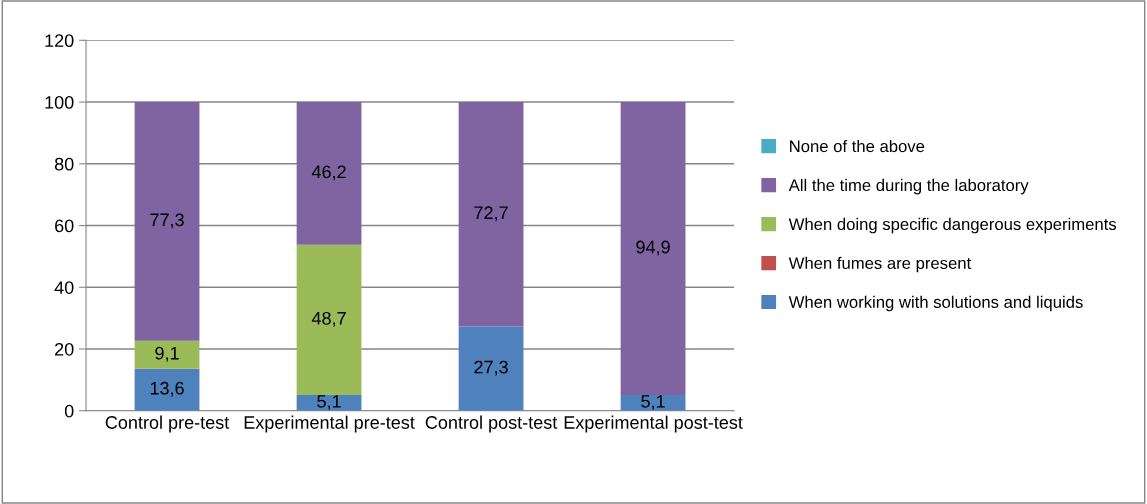 The height and width of the screenshot is (504, 1147). What do you see at coordinates (167, 424) in the screenshot?
I see `x-tick-label: Control pre-test` at bounding box center [167, 424].